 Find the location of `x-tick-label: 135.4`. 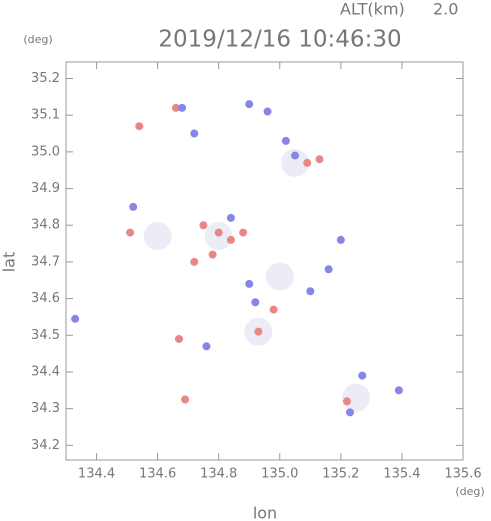

x-tick-label: 135.4 is located at coordinates (401, 474).